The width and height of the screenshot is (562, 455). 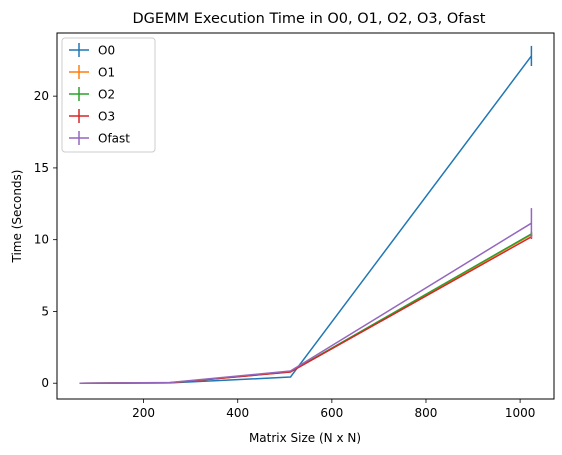 I want to click on legend-item-O2: O2, so click(x=92, y=94).